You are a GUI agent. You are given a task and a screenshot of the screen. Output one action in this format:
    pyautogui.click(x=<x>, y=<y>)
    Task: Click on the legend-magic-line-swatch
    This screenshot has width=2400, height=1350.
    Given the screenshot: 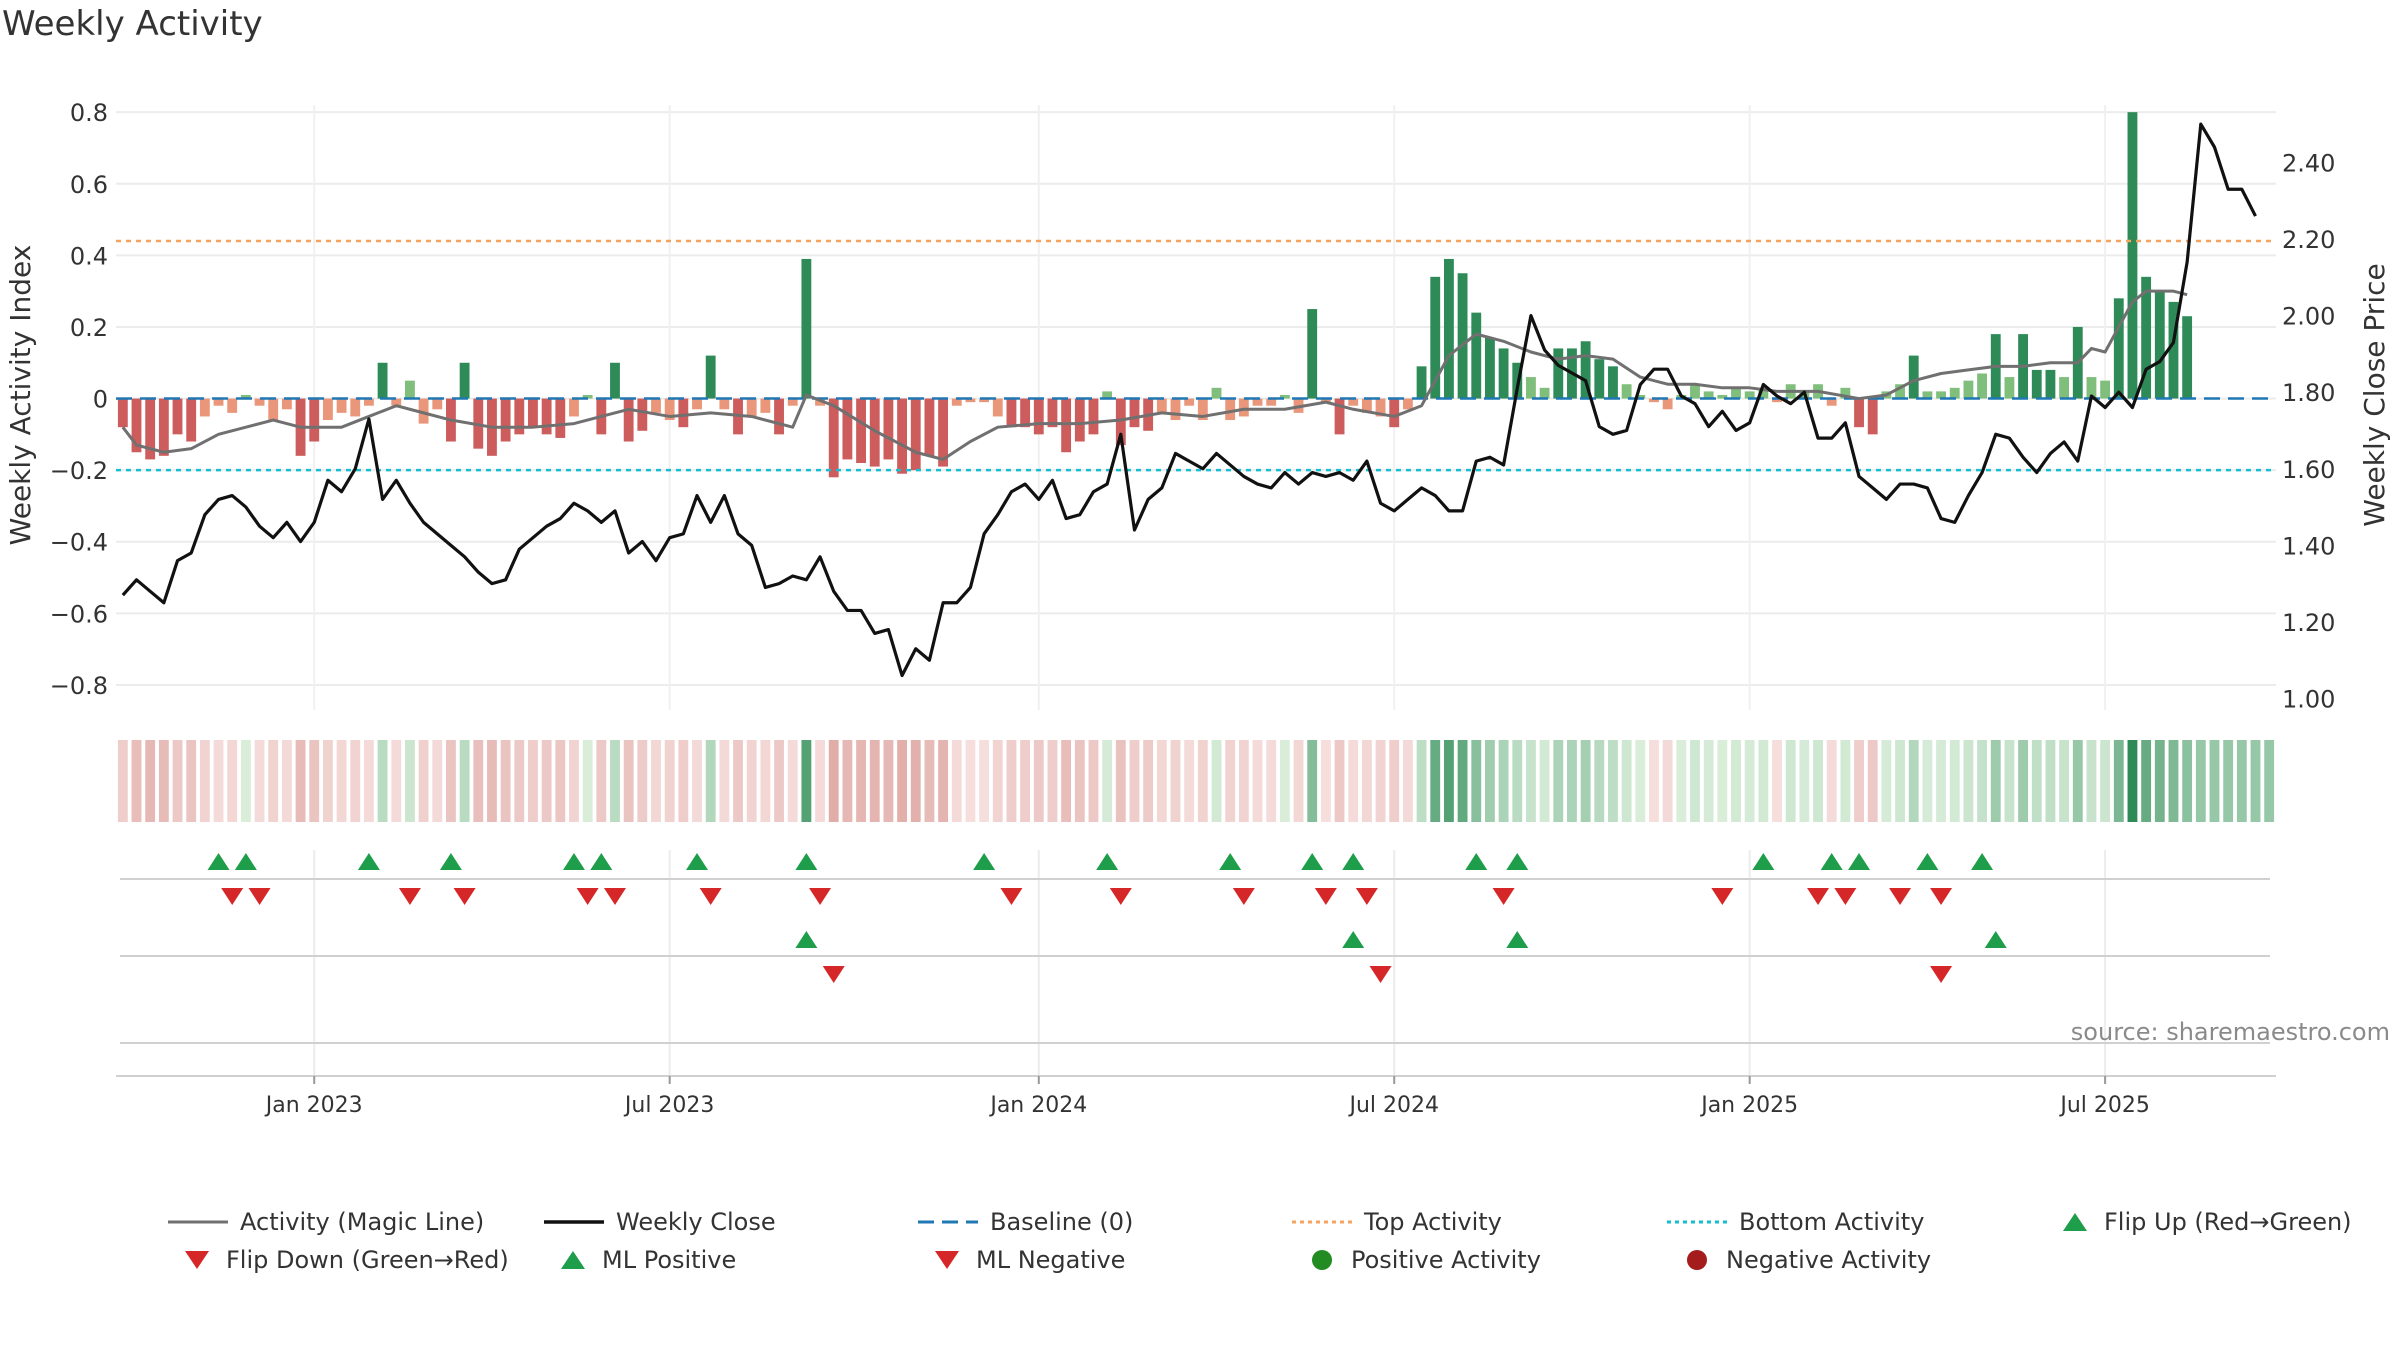 What is the action you would take?
    pyautogui.click(x=198, y=1222)
    